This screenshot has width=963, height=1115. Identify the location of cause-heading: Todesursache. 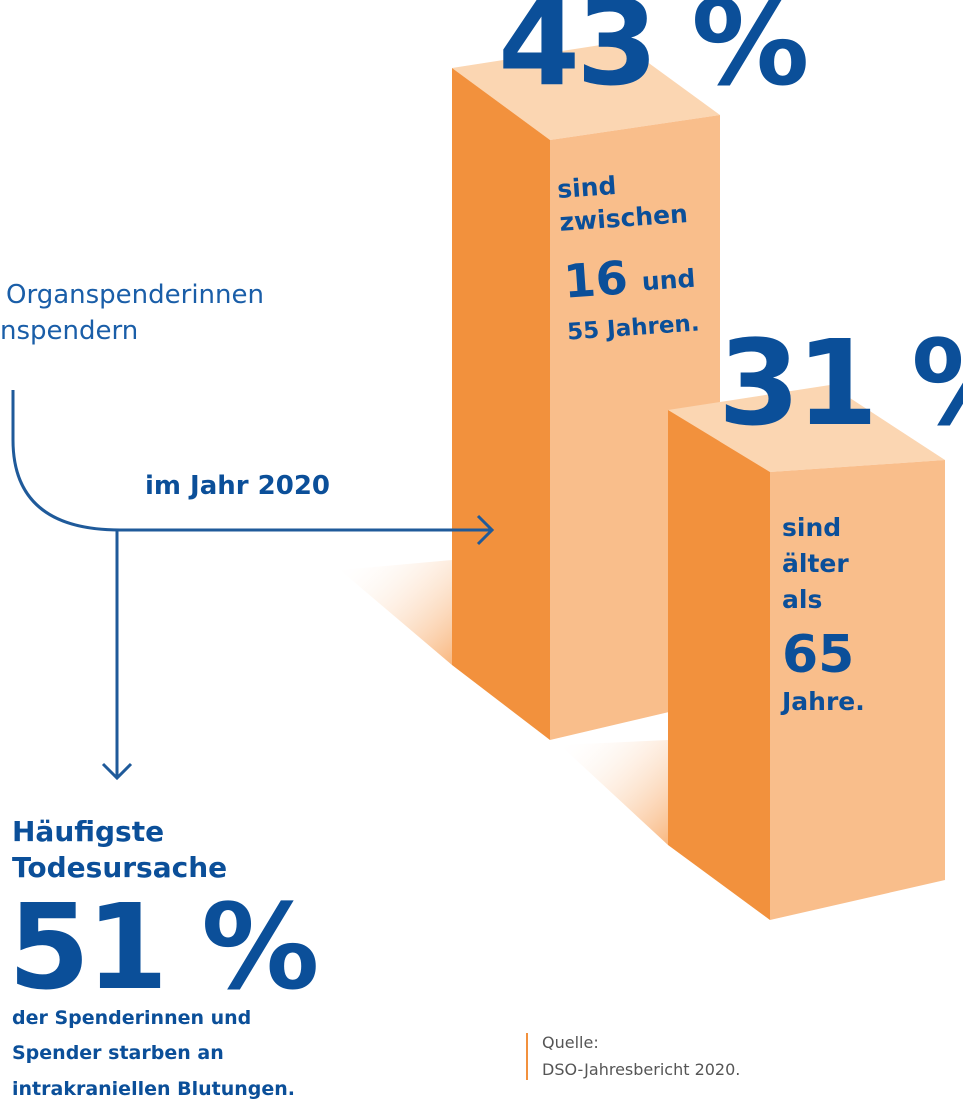
(119, 867).